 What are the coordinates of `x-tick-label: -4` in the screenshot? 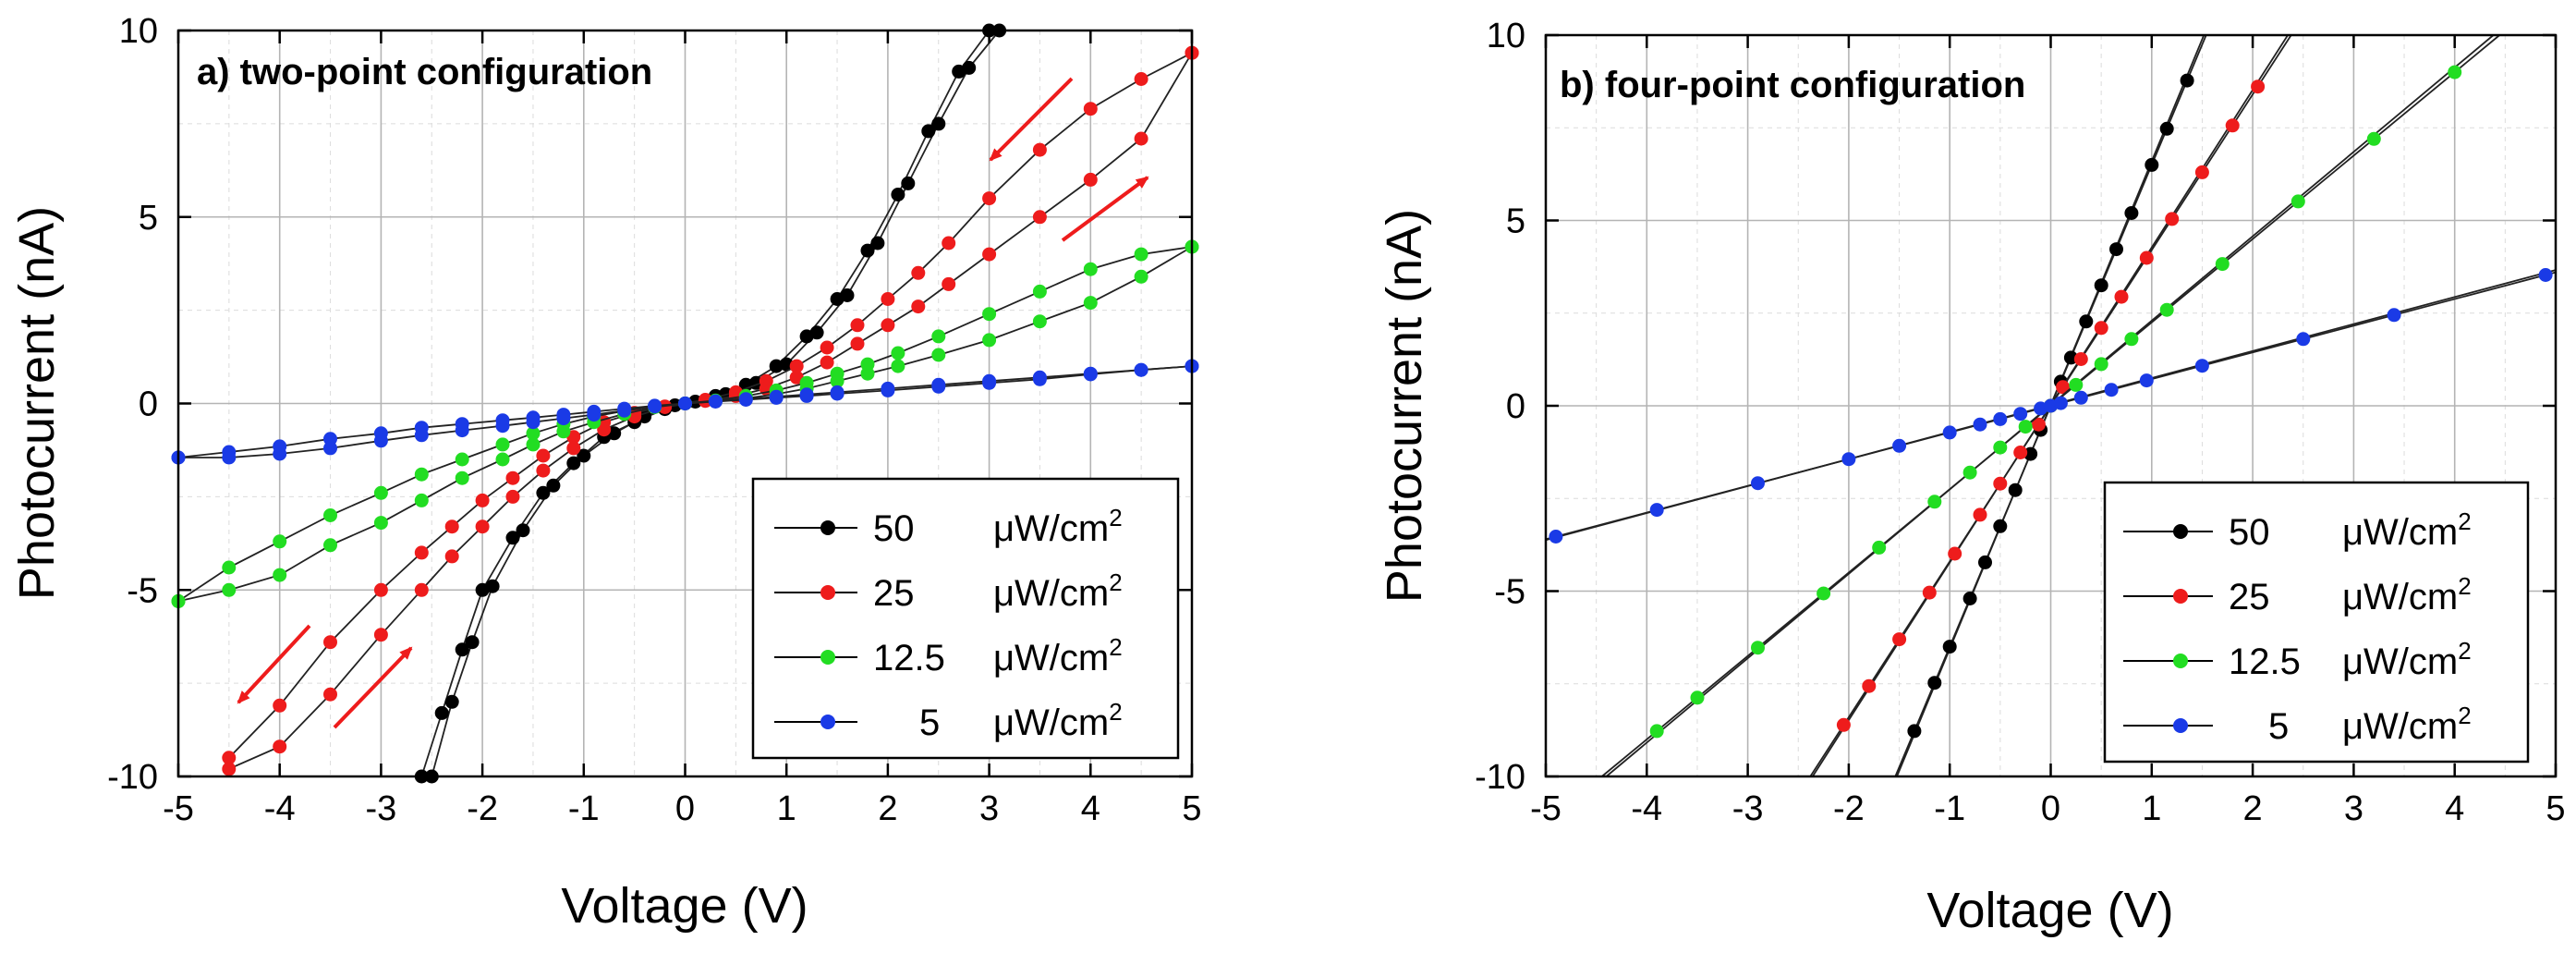 It's located at (280, 808).